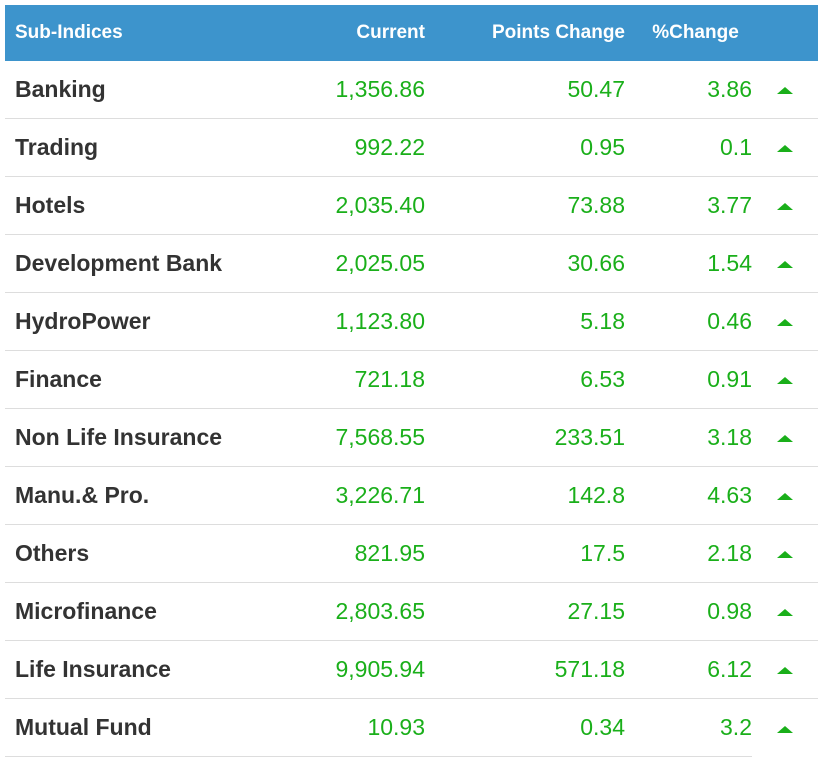 Image resolution: width=818 pixels, height=768 pixels. Describe the element at coordinates (525, 437) in the screenshot. I see `points-change-value: 233.51` at that location.